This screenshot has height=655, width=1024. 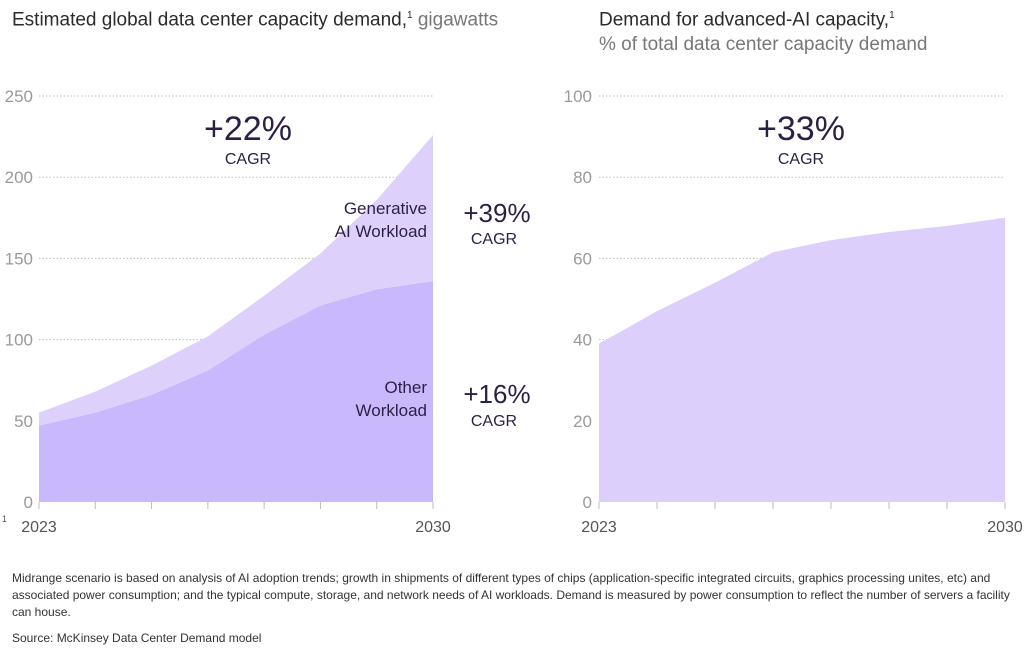 What do you see at coordinates (19, 258) in the screenshot?
I see `y-tick-label: 150` at bounding box center [19, 258].